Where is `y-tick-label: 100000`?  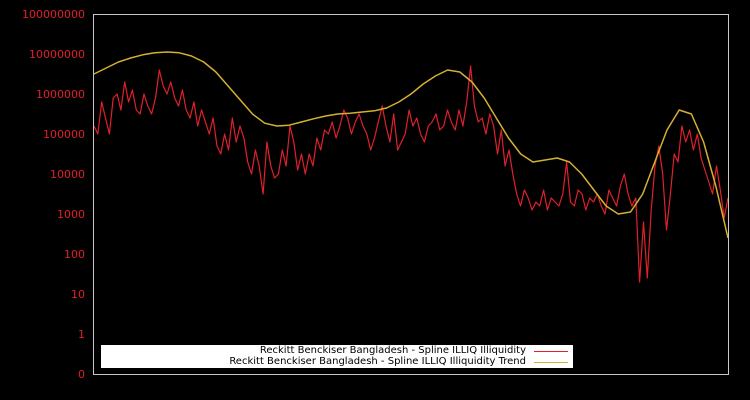 y-tick-label: 100000 is located at coordinates (64, 134).